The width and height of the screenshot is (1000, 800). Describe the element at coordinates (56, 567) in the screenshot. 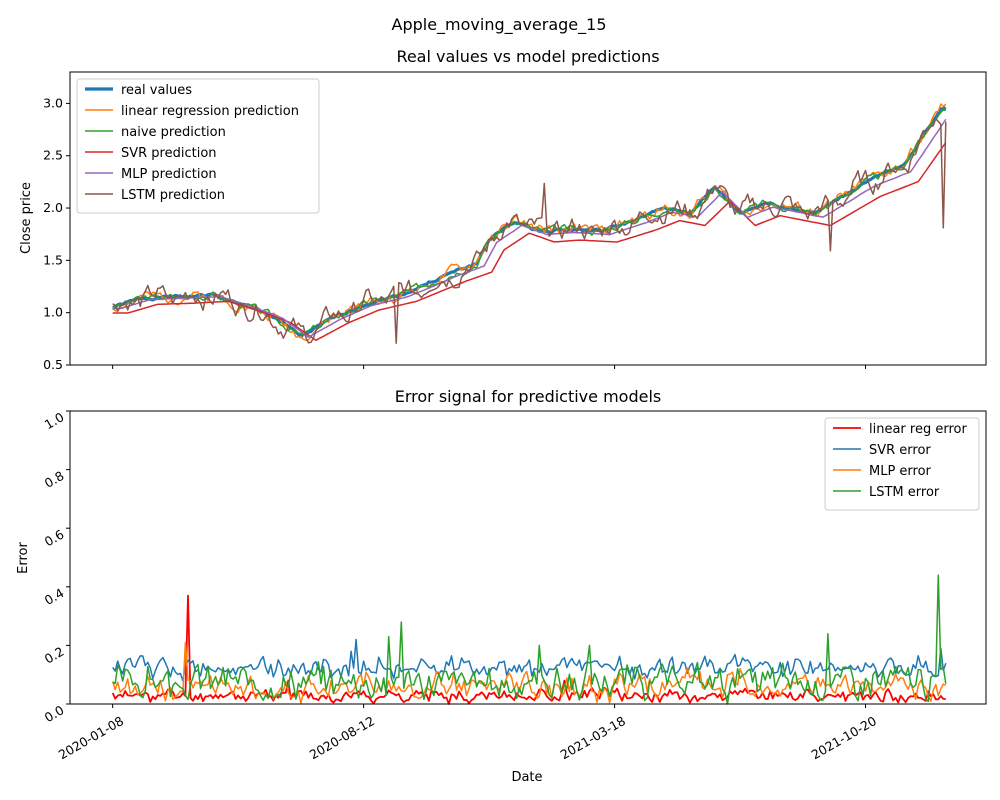

I see `bottom-y-ticks: 0.0 0.2 0.4 0.6 0.8 1.0` at that location.